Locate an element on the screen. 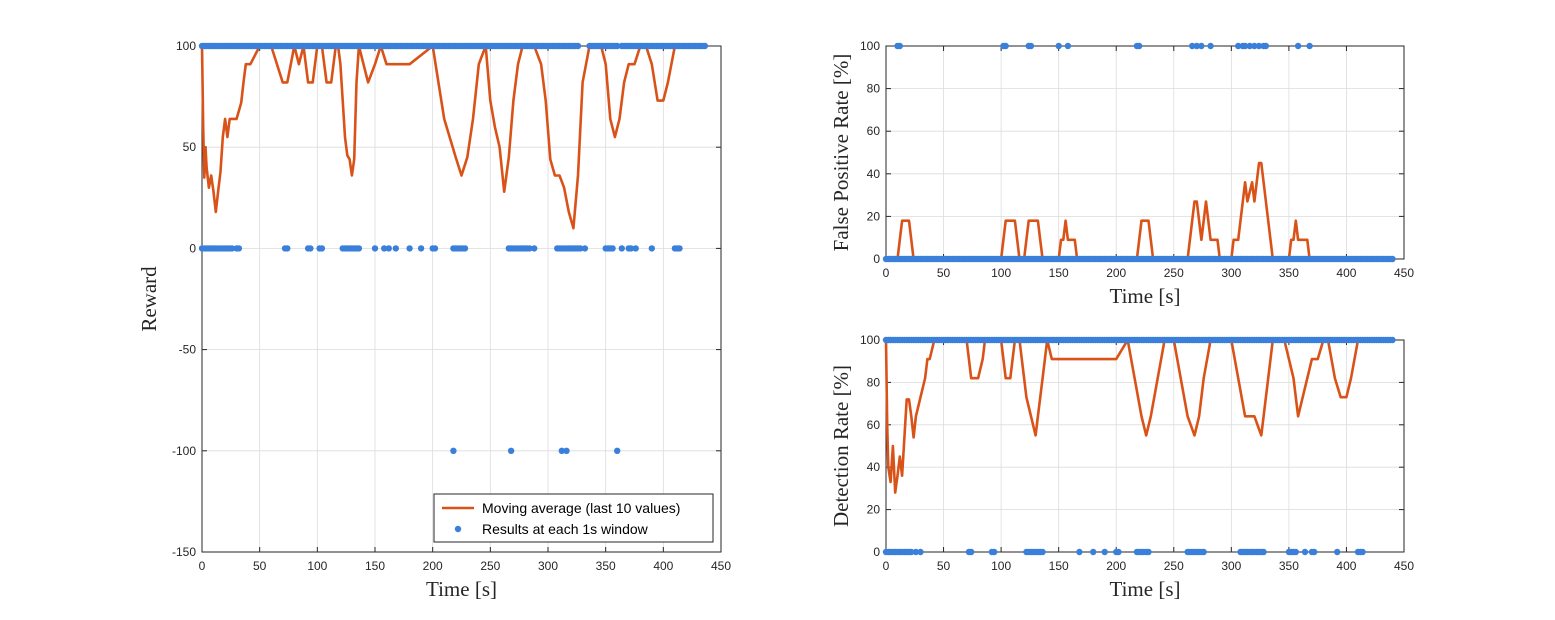 This screenshot has height=620, width=1555. x-axis-label: Time [s] is located at coordinates (1145, 589).